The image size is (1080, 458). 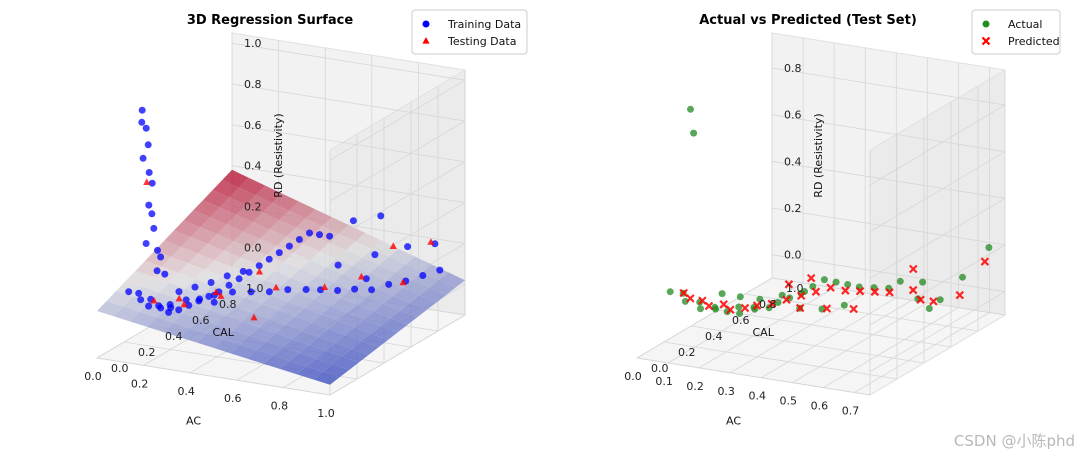 What do you see at coordinates (253, 247) in the screenshot?
I see `z-tick-label: 0.0` at bounding box center [253, 247].